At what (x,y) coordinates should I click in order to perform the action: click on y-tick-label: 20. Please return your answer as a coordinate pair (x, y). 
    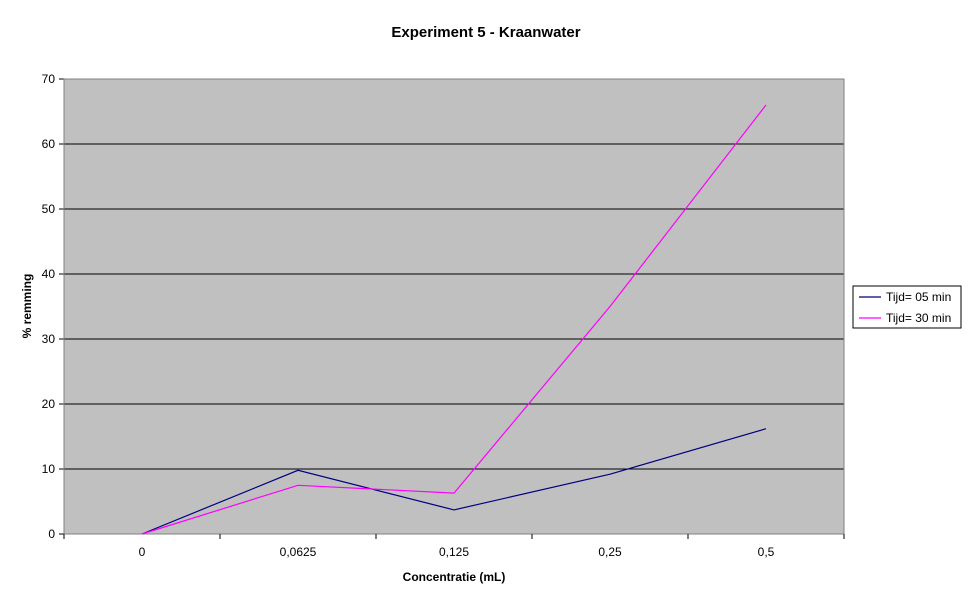
    Looking at the image, I should click on (49, 404).